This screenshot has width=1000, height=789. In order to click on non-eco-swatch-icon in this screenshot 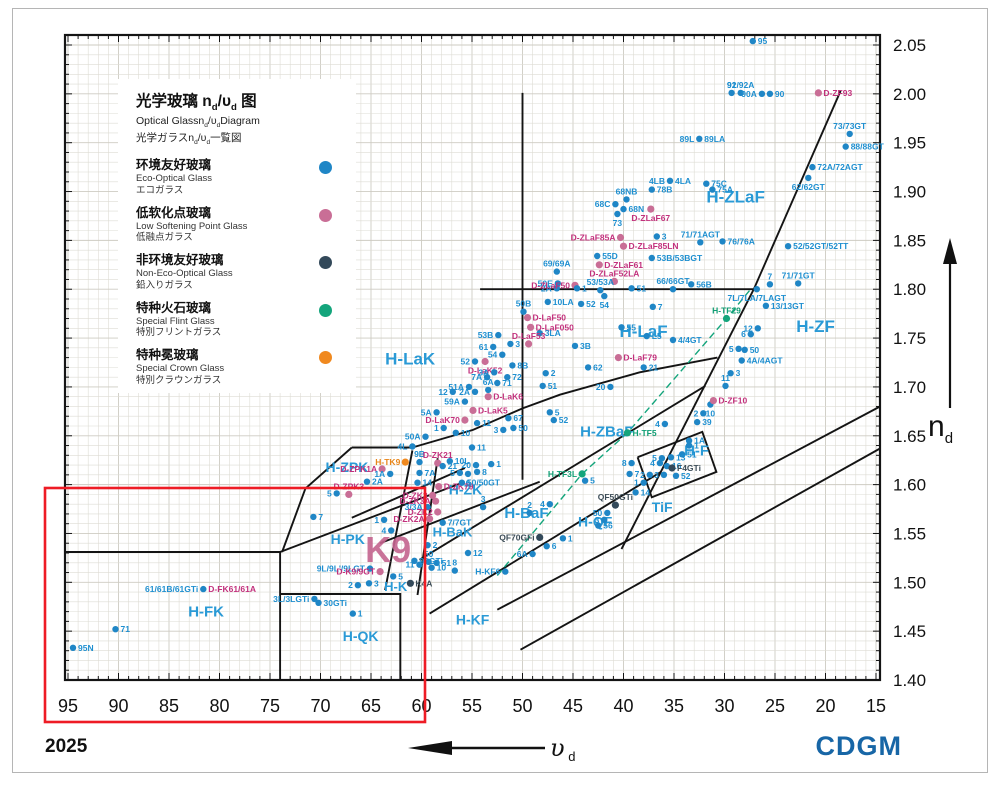, I will do `click(325, 263)`.